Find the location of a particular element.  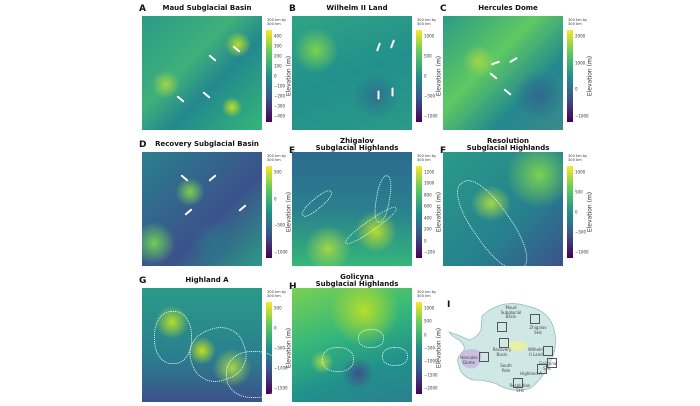

colorbar-tick: −400 is located at coordinates (279, 116).